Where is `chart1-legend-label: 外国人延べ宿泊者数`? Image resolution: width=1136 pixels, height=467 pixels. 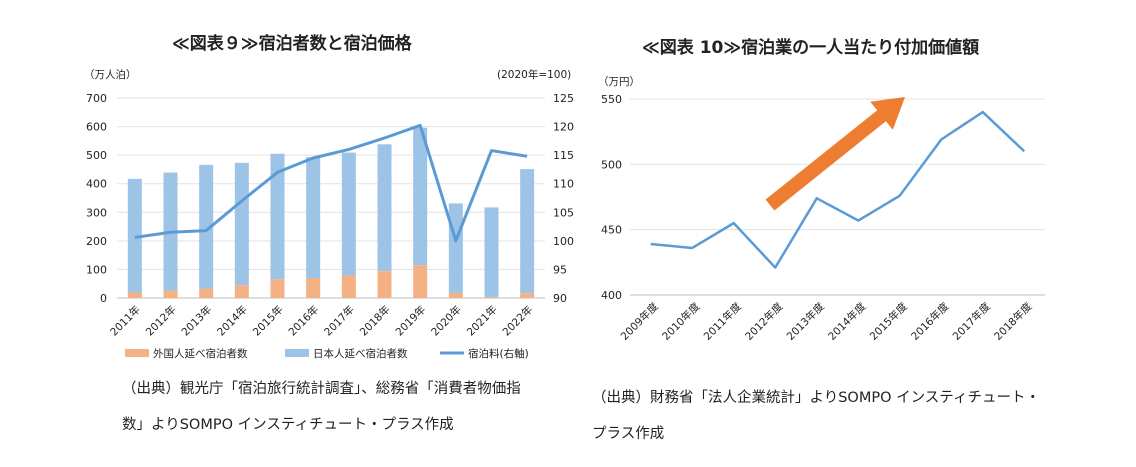
chart1-legend-label: 外国人延べ宿泊者数 is located at coordinates (200, 353).